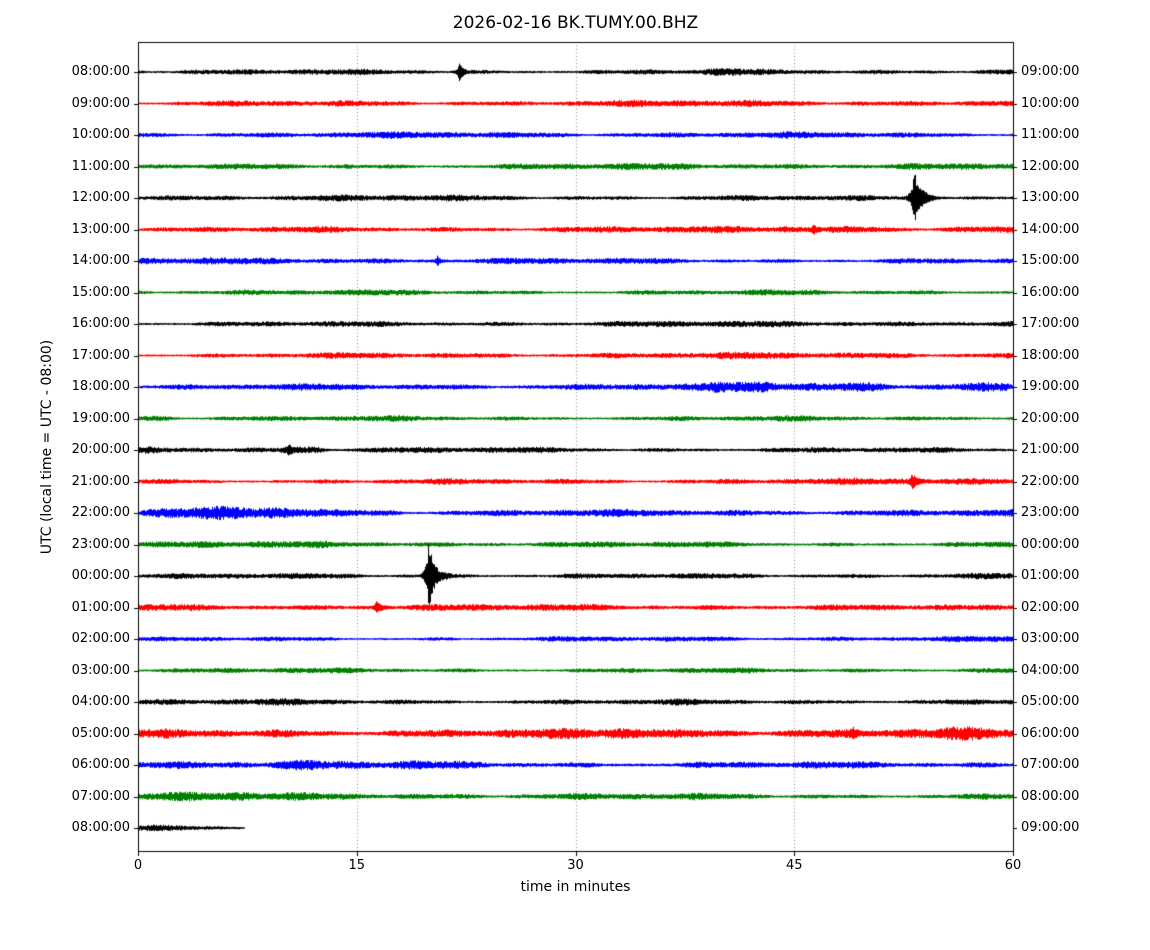 Image resolution: width=1150 pixels, height=950 pixels. What do you see at coordinates (1050, 670) in the screenshot?
I see `local-time-label: 04:00:00` at bounding box center [1050, 670].